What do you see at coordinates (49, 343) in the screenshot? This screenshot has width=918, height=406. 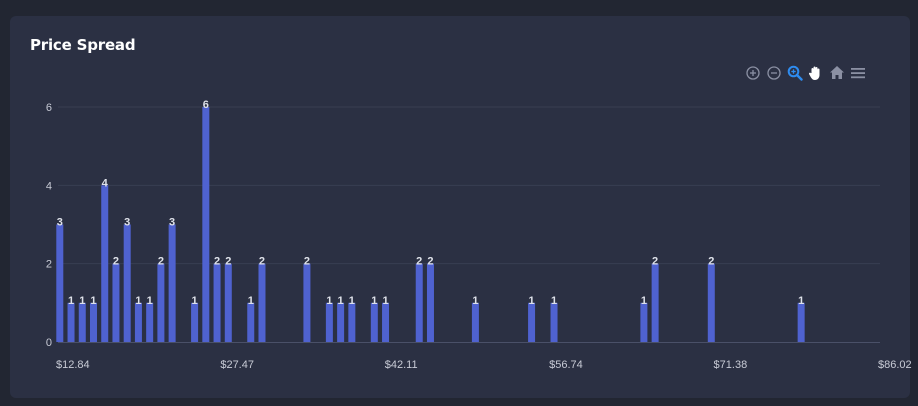 I see `y-tick-label: 0` at bounding box center [49, 343].